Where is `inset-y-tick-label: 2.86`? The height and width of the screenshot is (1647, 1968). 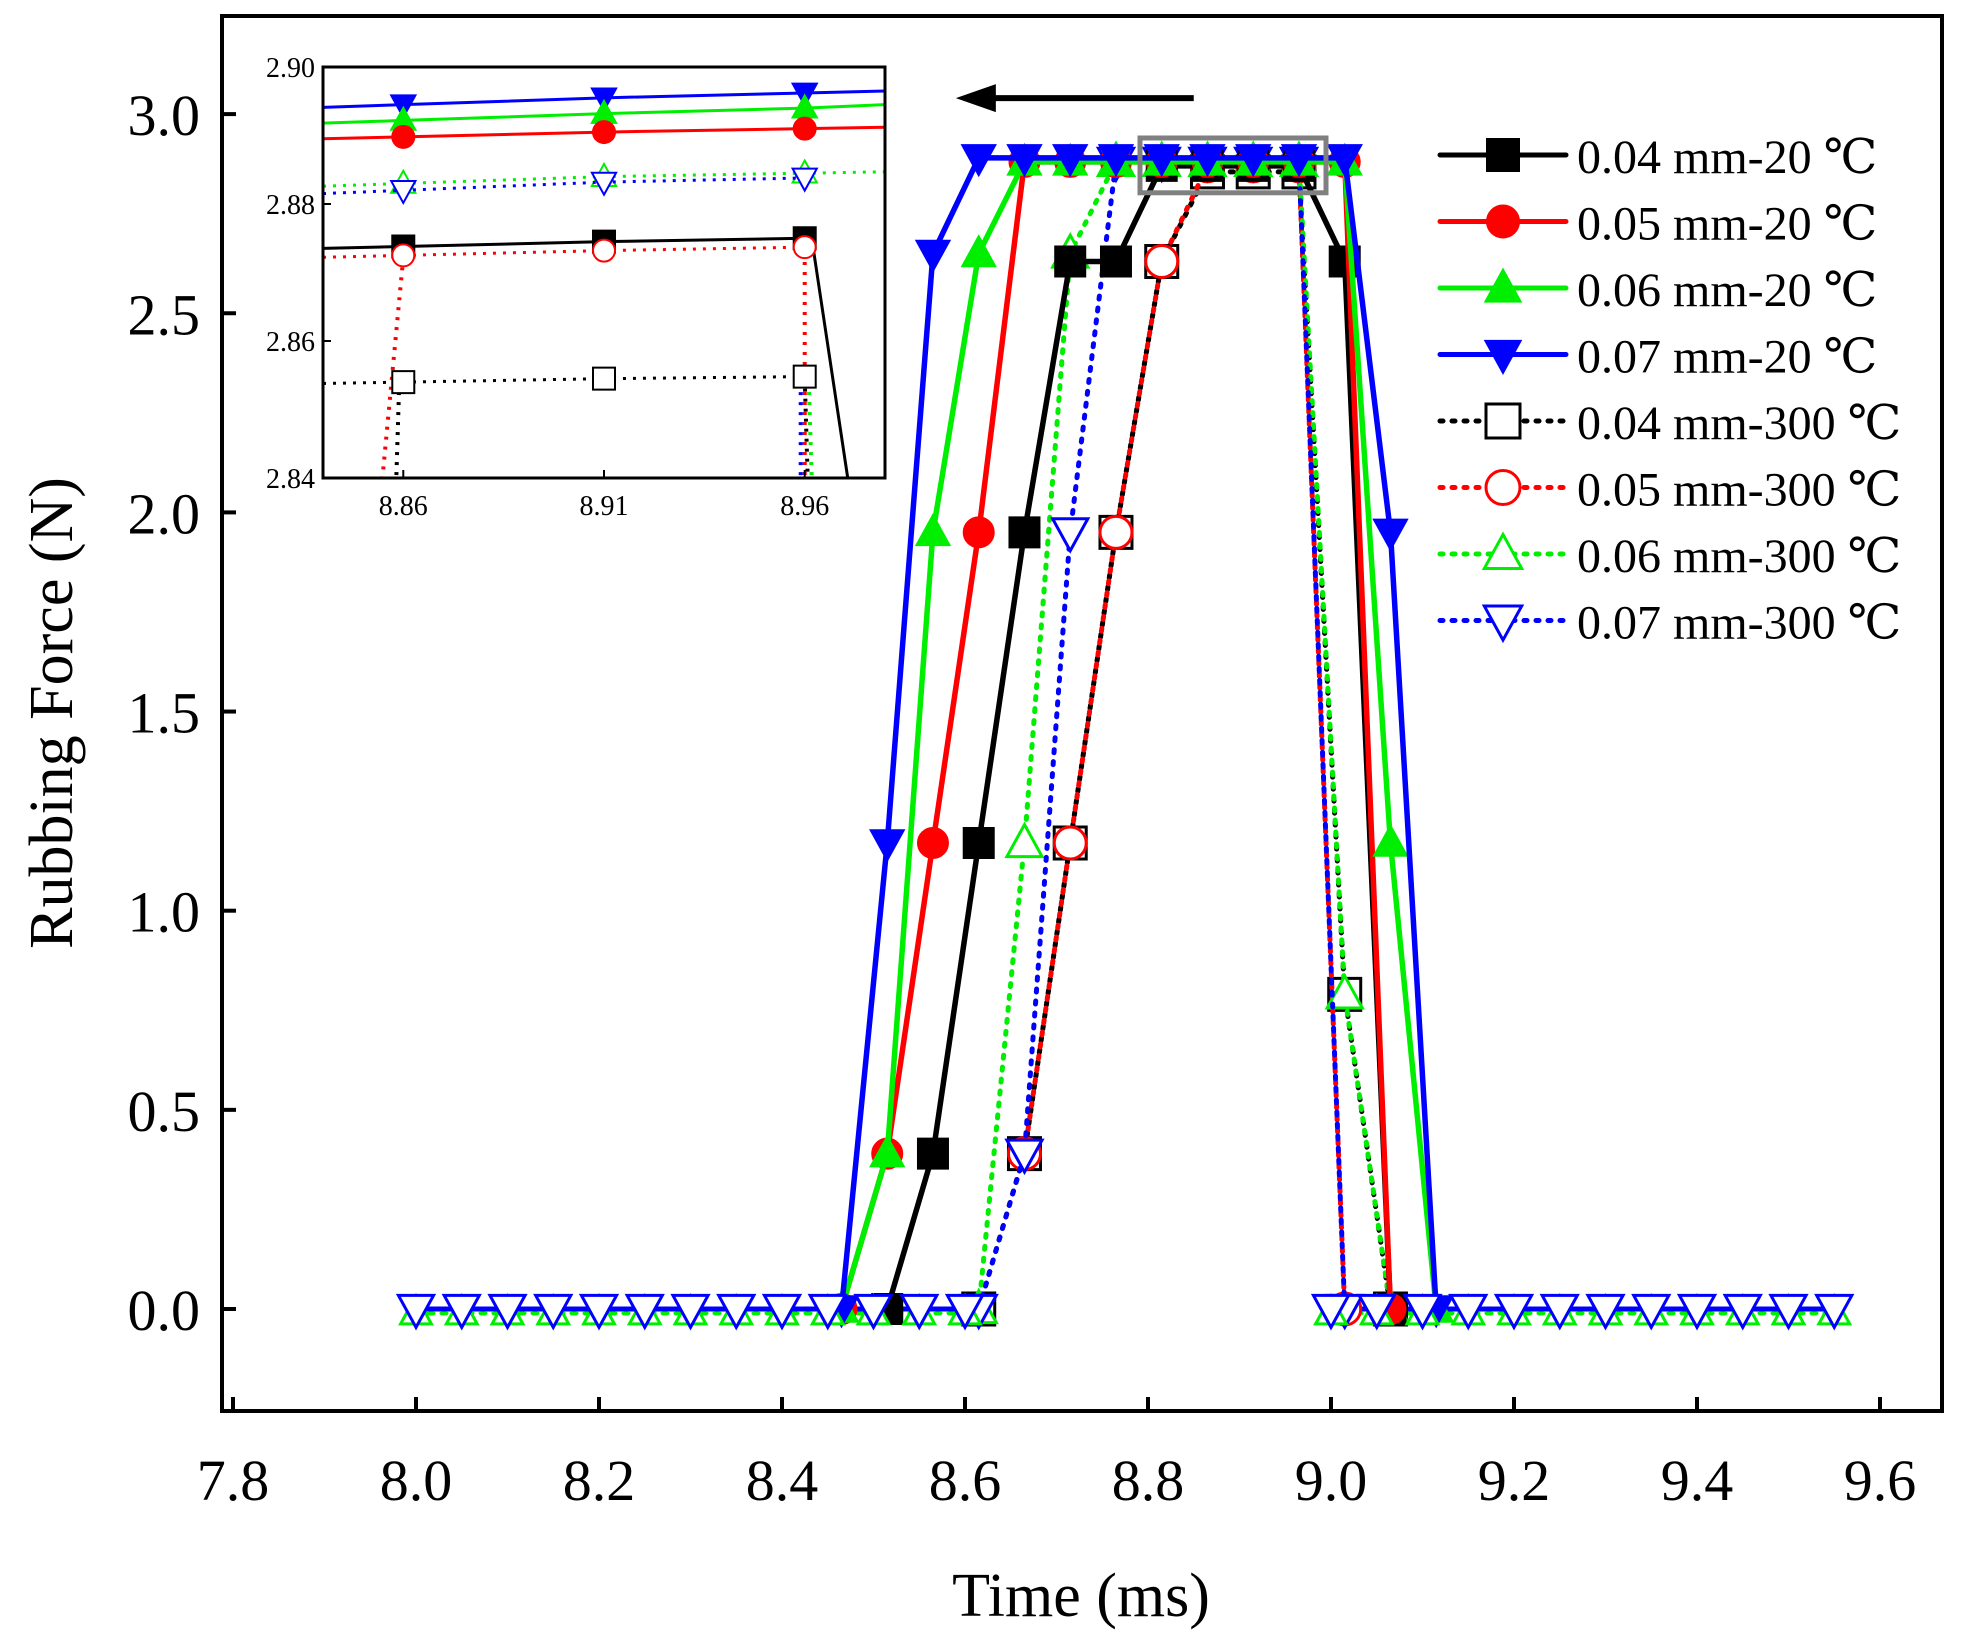 inset-y-tick-label: 2.86 is located at coordinates (290, 342).